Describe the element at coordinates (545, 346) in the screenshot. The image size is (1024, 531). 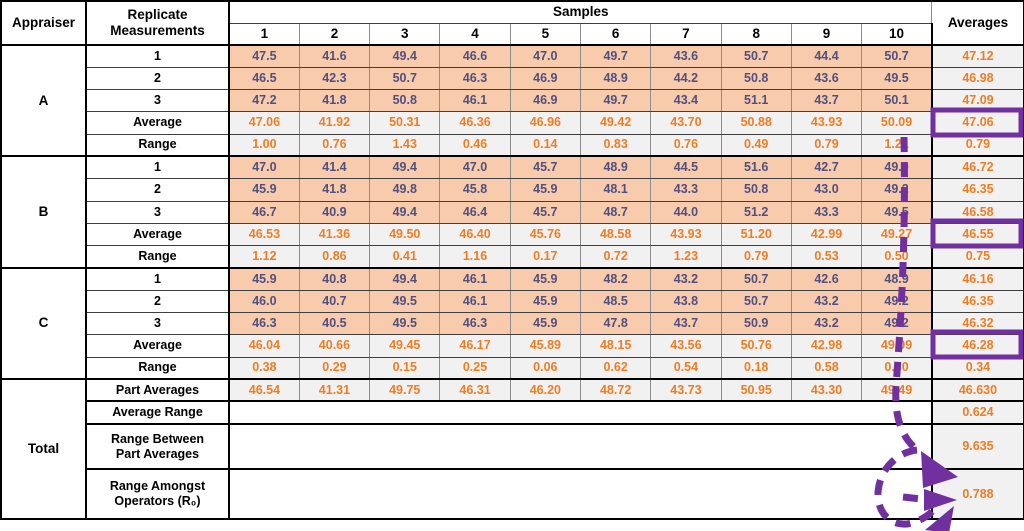
I see `stat-cell: 45.89` at that location.